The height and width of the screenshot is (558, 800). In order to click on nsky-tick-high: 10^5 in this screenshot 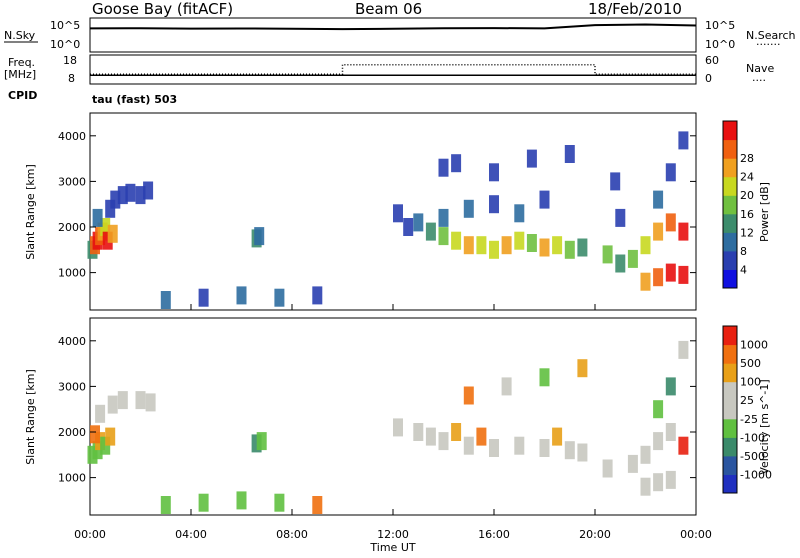, I will do `click(65, 25)`.